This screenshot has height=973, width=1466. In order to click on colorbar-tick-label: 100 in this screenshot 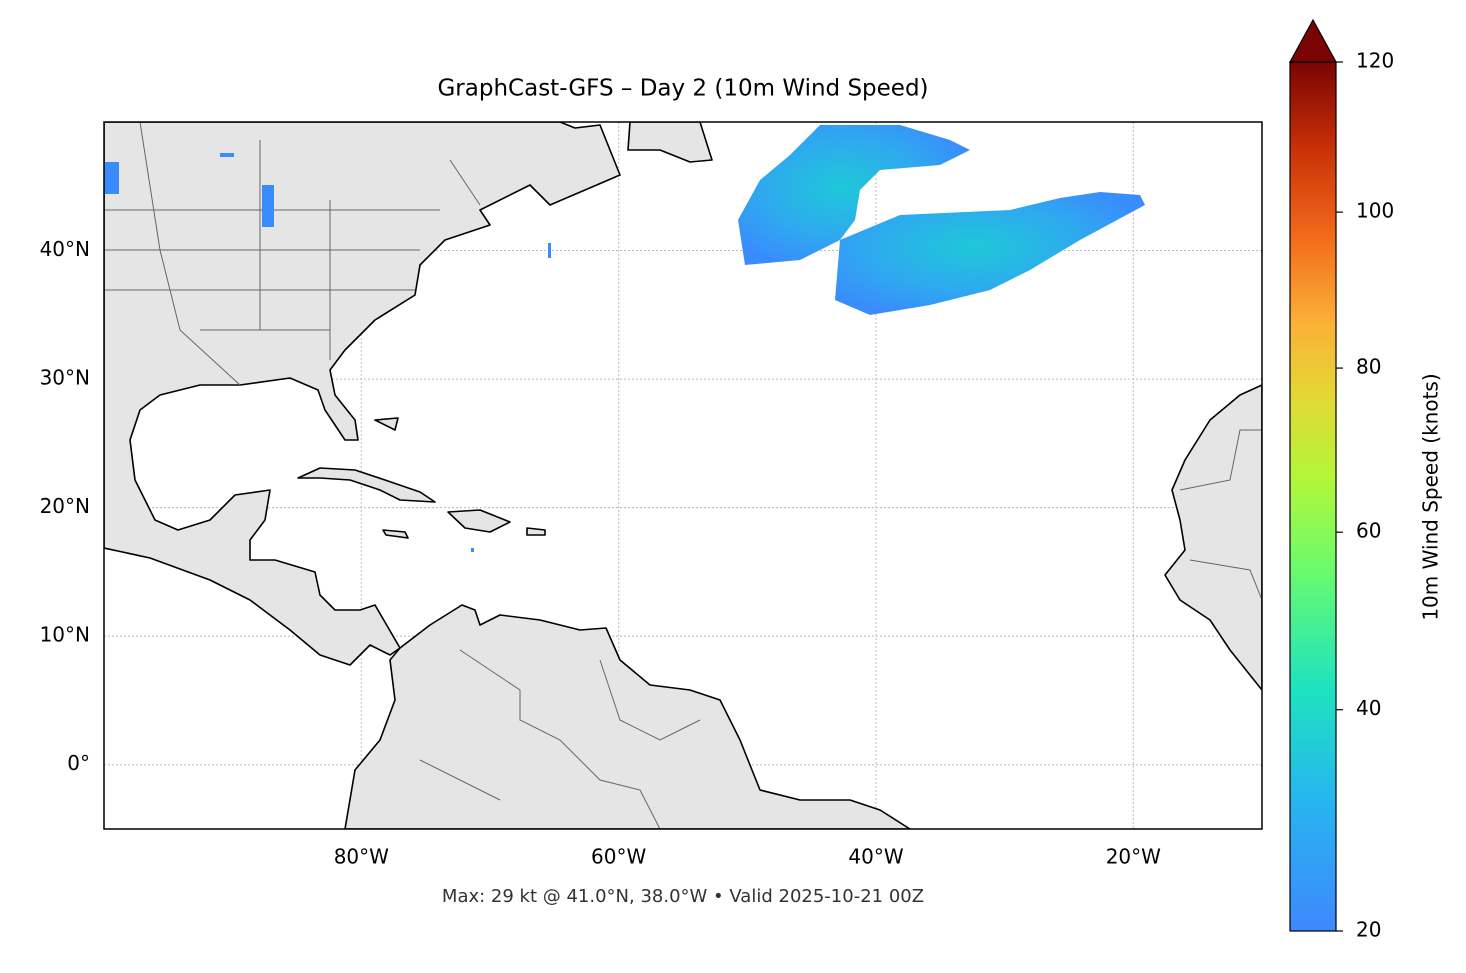, I will do `click(1375, 211)`.